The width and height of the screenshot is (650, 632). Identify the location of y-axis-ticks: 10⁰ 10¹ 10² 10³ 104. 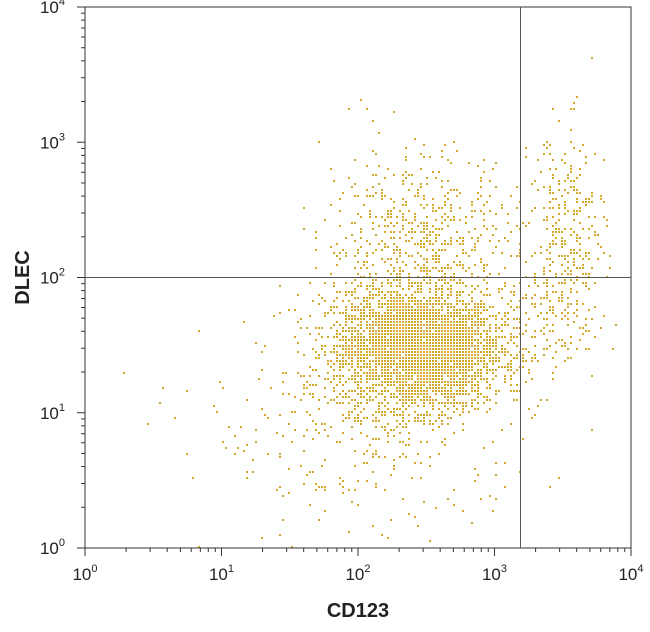
(62, 279).